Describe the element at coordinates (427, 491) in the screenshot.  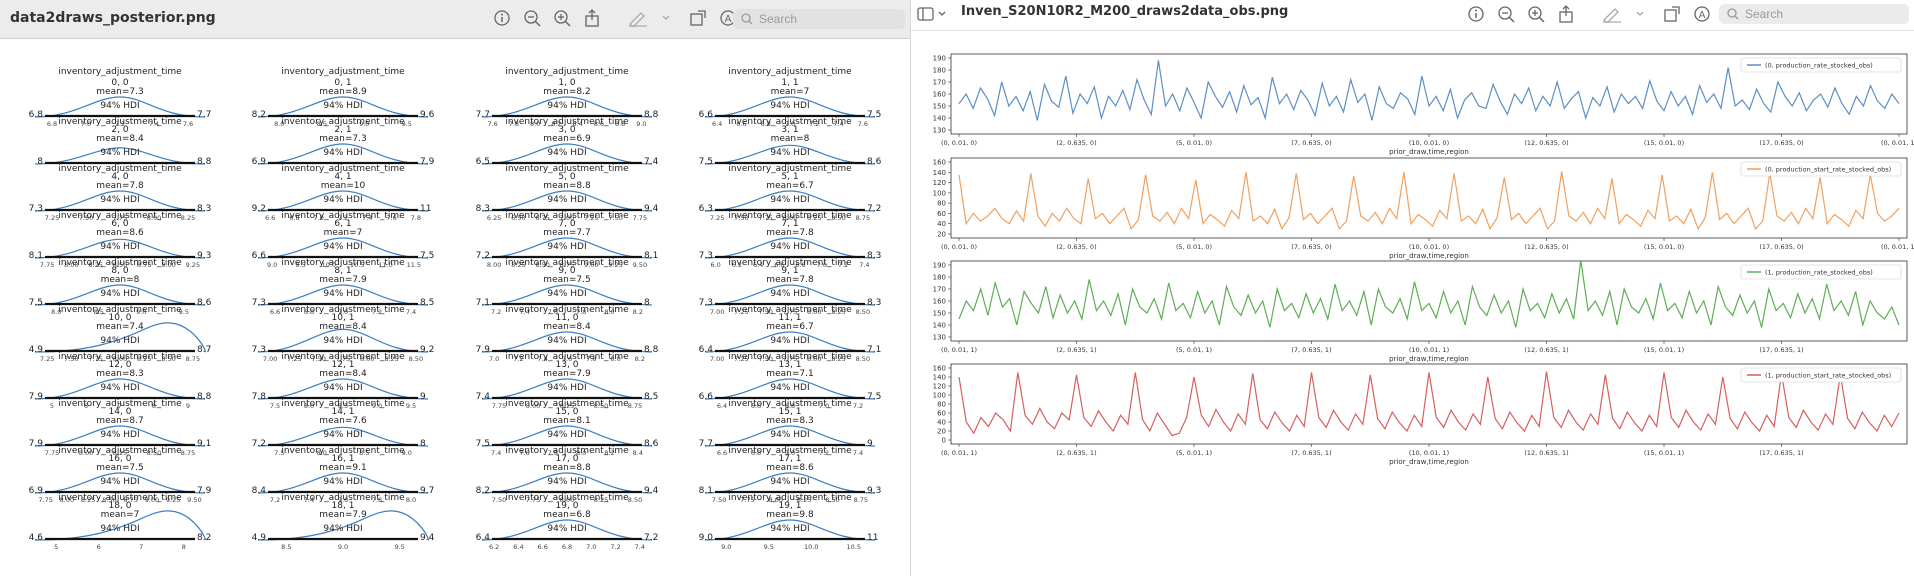
I see `hdi-high-value: 9.7` at that location.